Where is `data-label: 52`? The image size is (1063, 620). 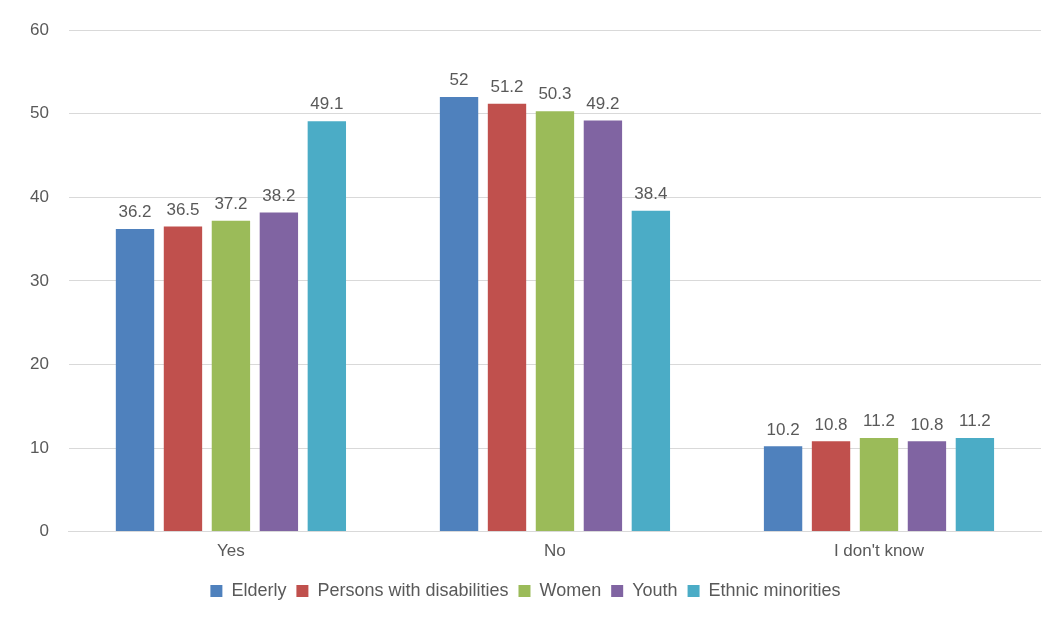
data-label: 52 is located at coordinates (459, 80).